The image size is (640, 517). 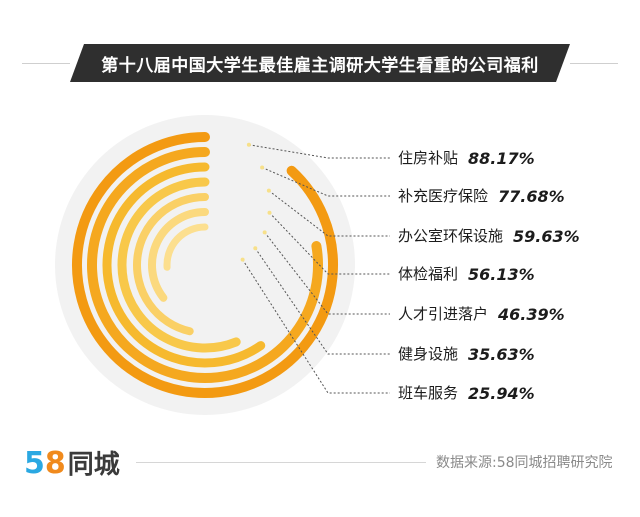 What do you see at coordinates (320, 63) in the screenshot?
I see `chart-title: 第十八届中国大学生最佳雇主调研大学生看重的公司福利` at bounding box center [320, 63].